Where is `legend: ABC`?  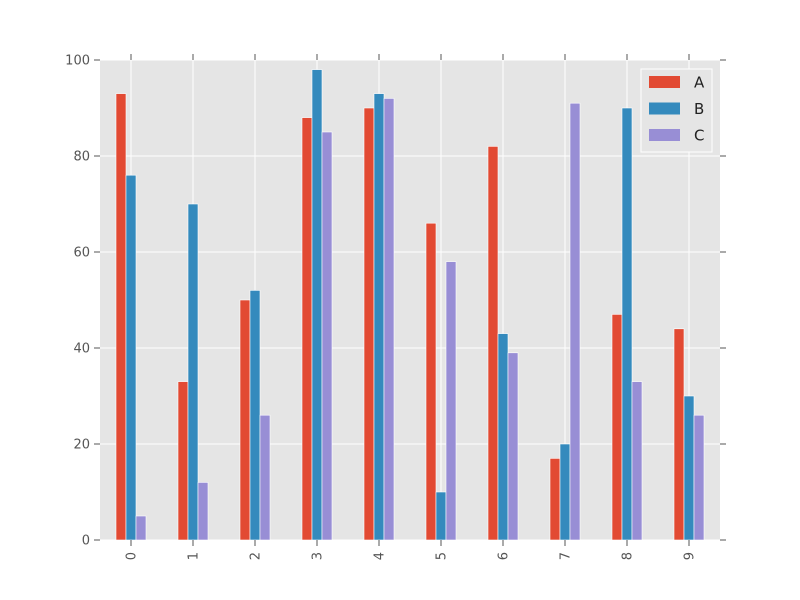 legend: ABC is located at coordinates (676, 110).